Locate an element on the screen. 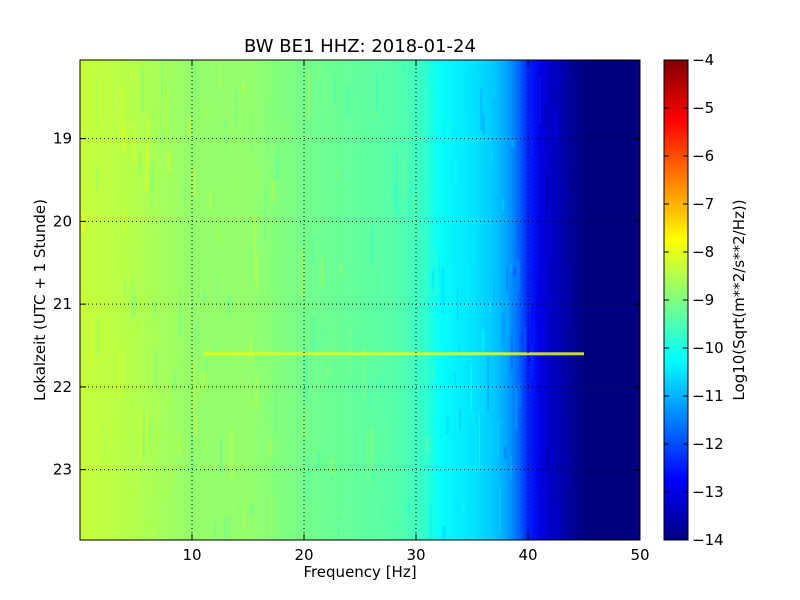 This screenshot has height=600, width=800. y-tick-label: 20 is located at coordinates (62, 221).